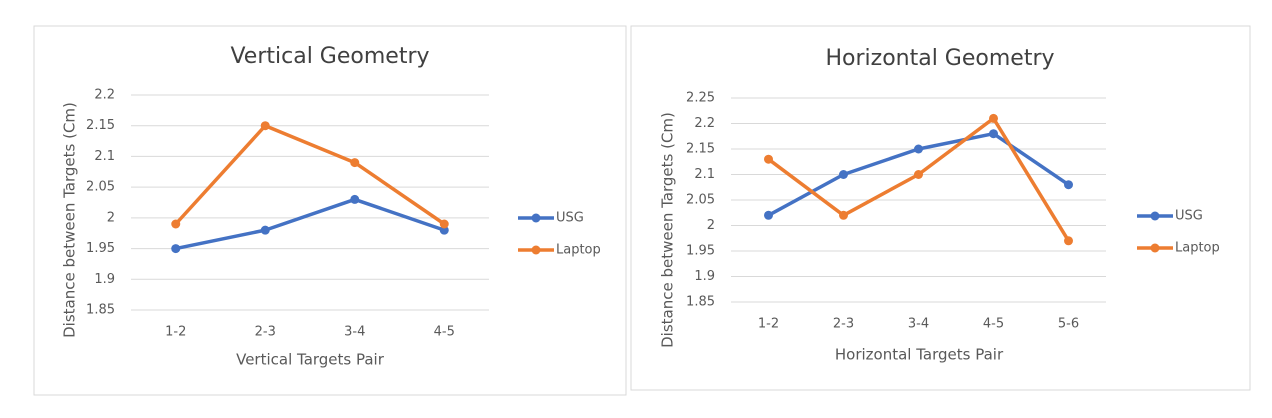 Image resolution: width=1272 pixels, height=418 pixels. What do you see at coordinates (919, 355) in the screenshot?
I see `x-axis-title: Horizontal Targets Pair` at bounding box center [919, 355].